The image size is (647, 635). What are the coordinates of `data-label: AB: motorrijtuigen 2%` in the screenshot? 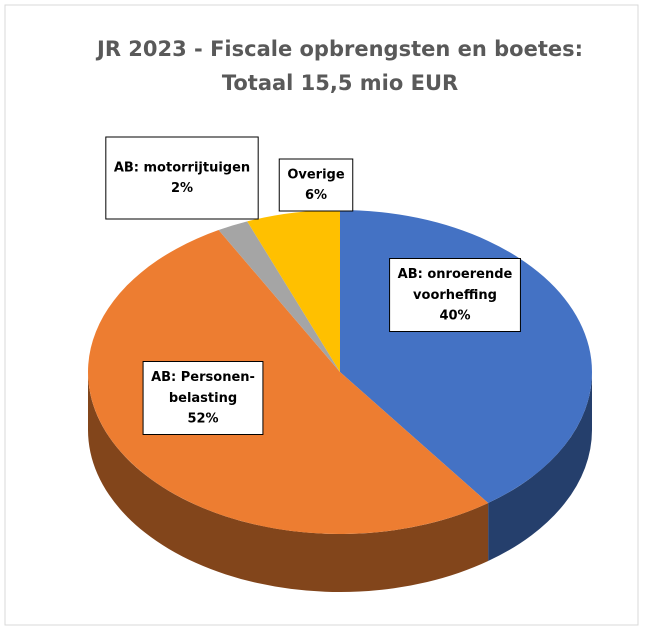 It's located at (182, 178).